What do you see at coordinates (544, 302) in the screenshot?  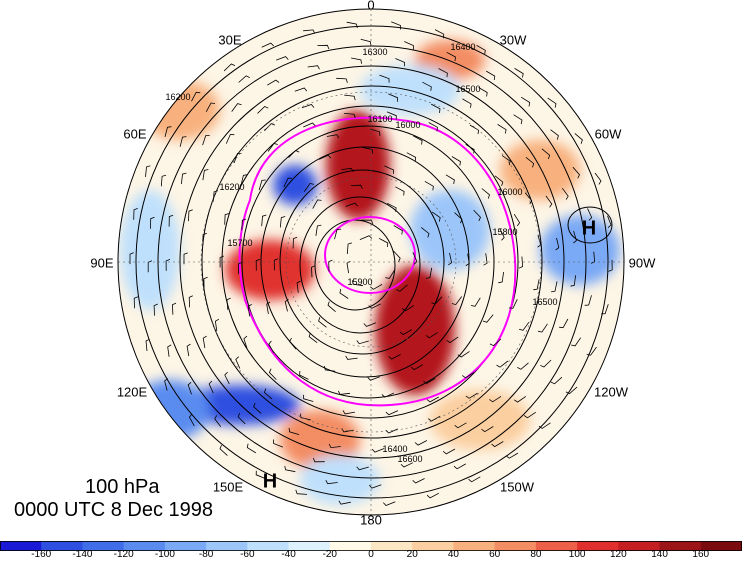 I see `contour-label: 16500` at bounding box center [544, 302].